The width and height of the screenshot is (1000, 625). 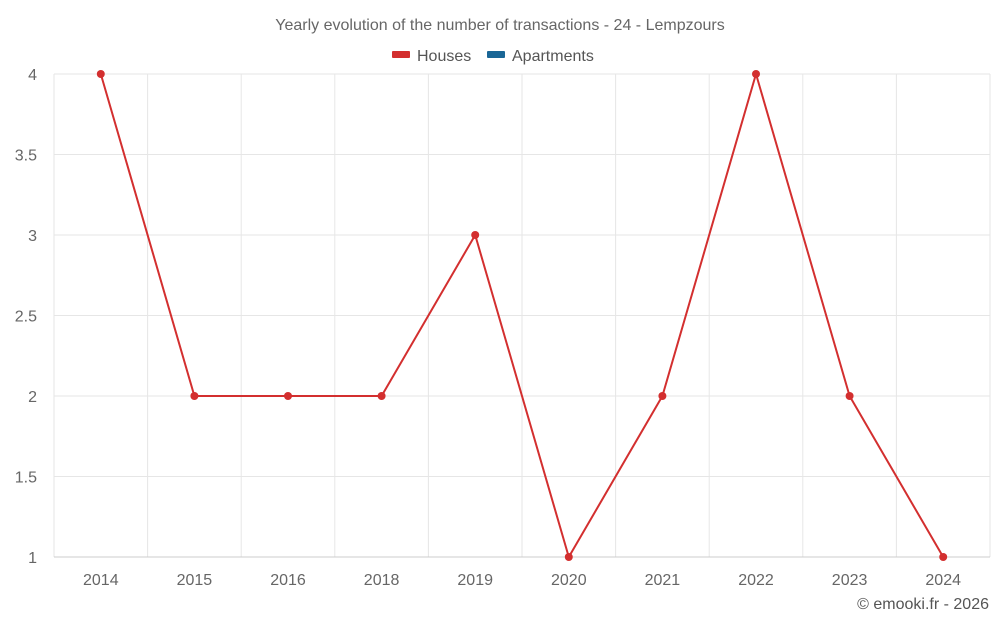 What do you see at coordinates (32, 75) in the screenshot?
I see `y-tick-label: 4` at bounding box center [32, 75].